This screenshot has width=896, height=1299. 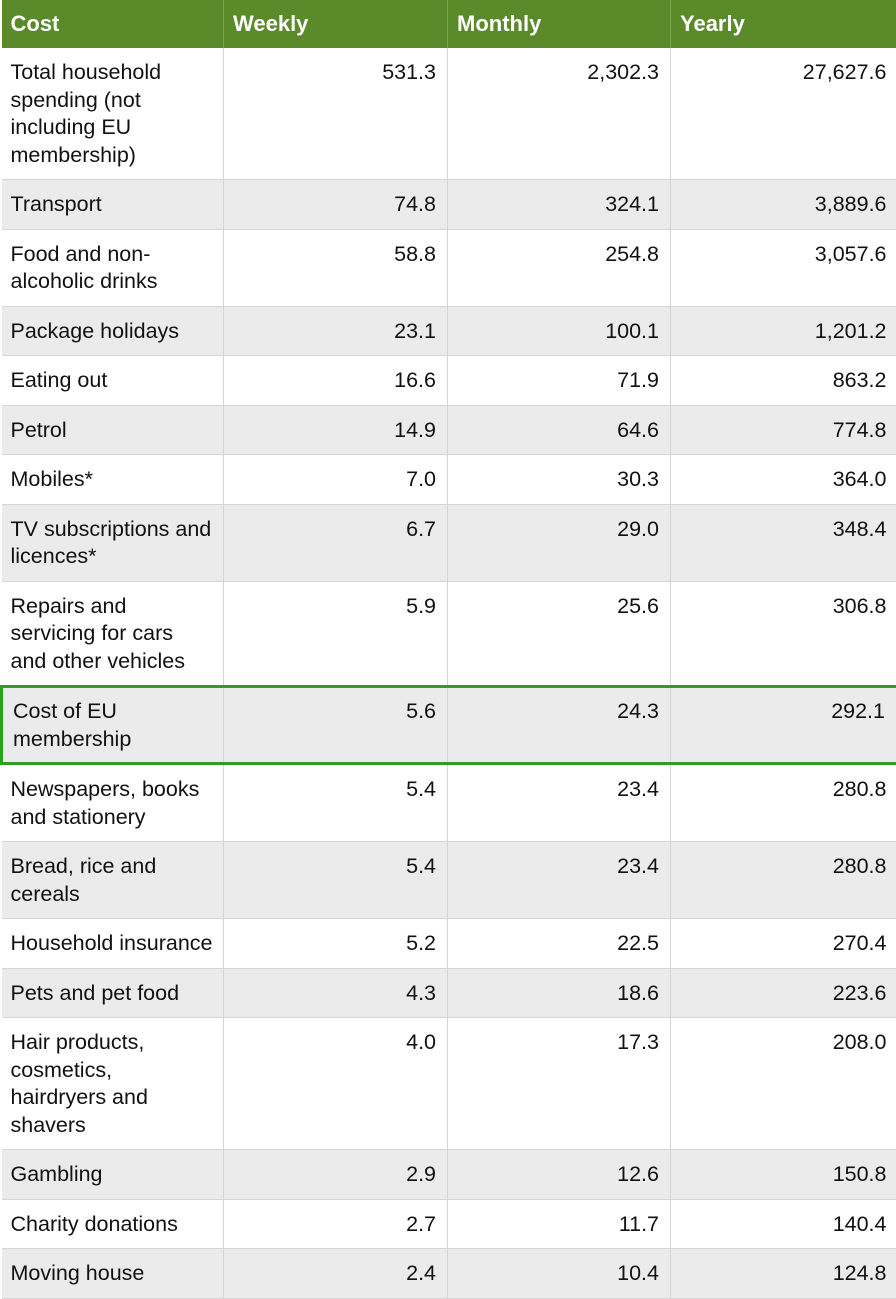 I want to click on yearly-cell: 270.4, so click(x=783, y=944).